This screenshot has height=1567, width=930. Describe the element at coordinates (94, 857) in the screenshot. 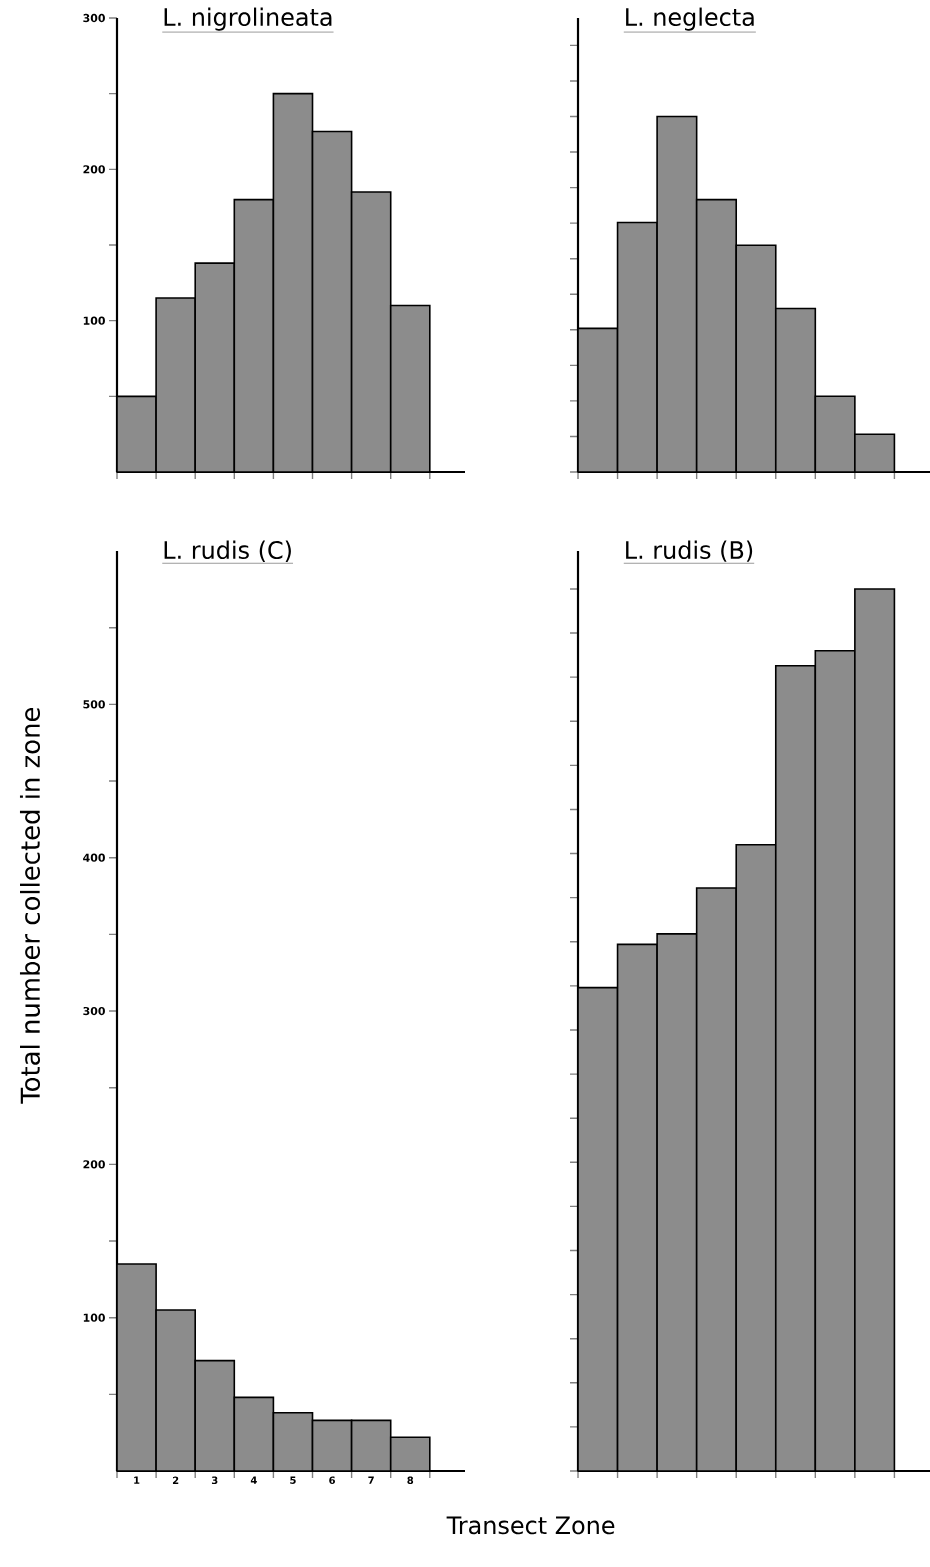

I see `y-tick-label: 400` at that location.